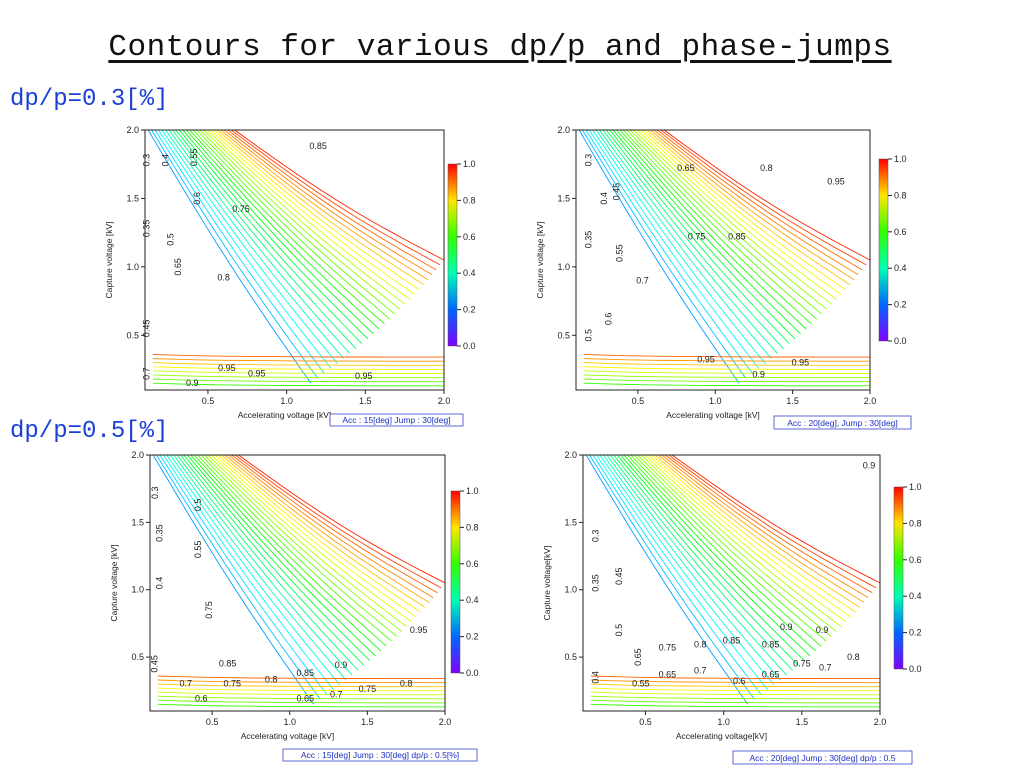 The height and width of the screenshot is (768, 1024). Describe the element at coordinates (305, 673) in the screenshot. I see `contour-label: 0.85` at that location.